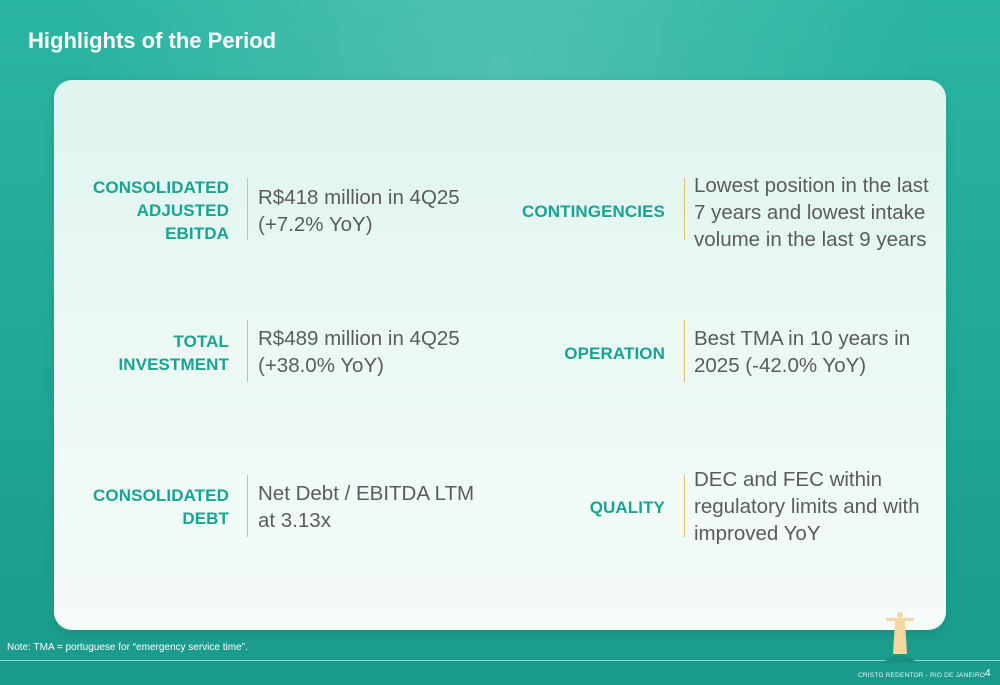  What do you see at coordinates (988, 673) in the screenshot?
I see `page-number: 4` at bounding box center [988, 673].